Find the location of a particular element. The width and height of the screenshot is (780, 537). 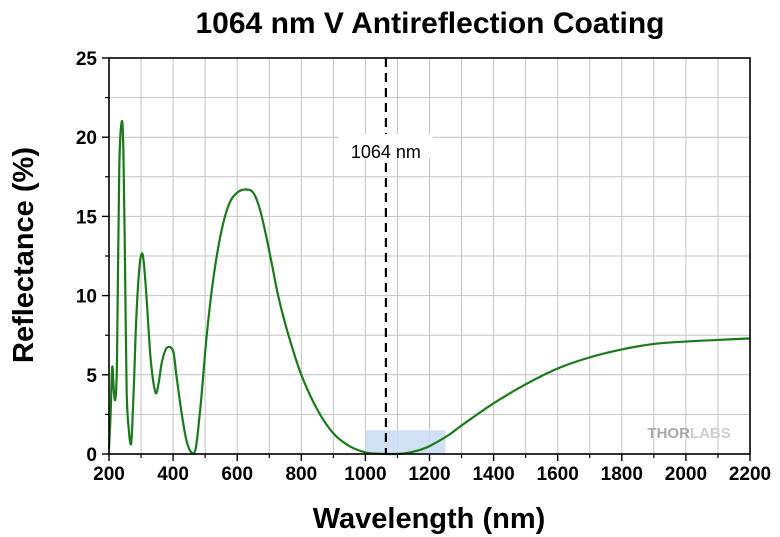

watermark-dark: THOR is located at coordinates (668, 433).